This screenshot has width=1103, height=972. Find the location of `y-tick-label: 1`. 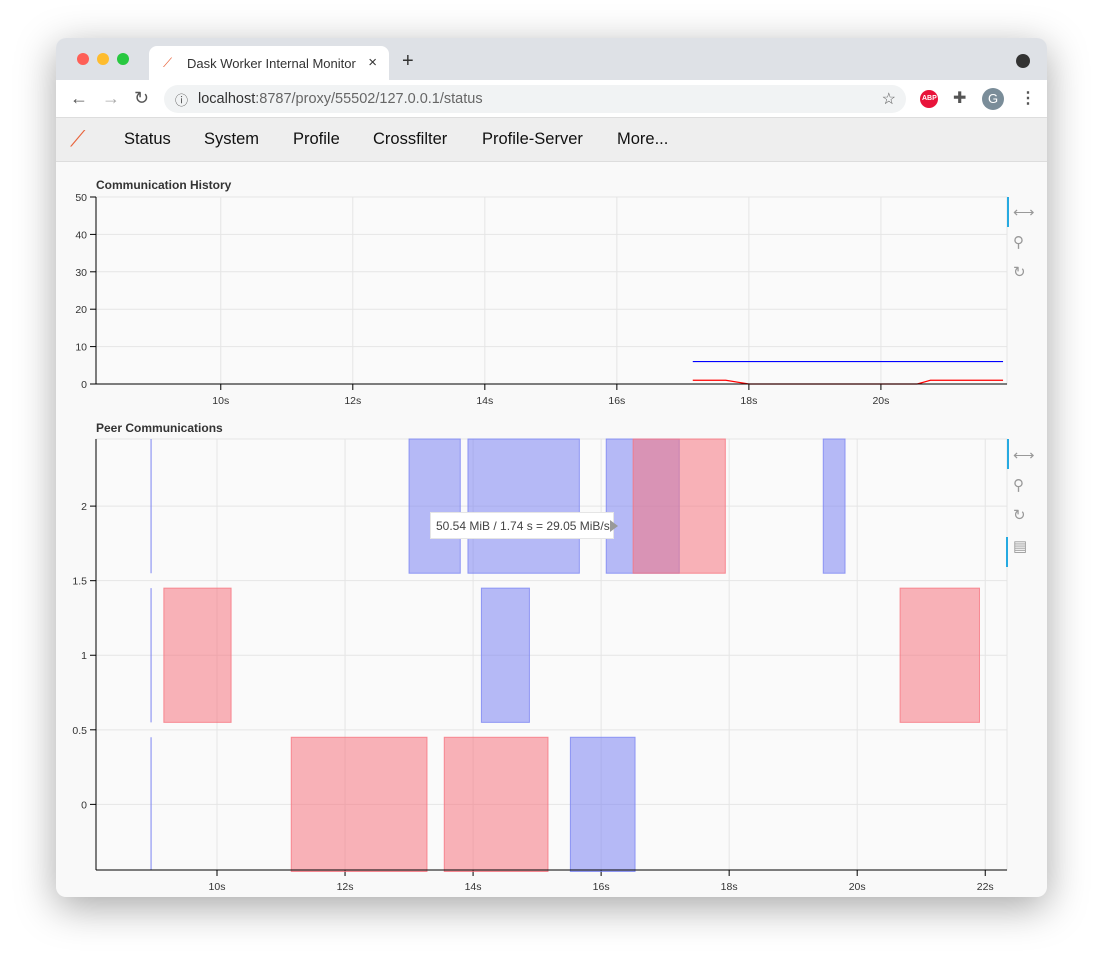

y-tick-label: 1 is located at coordinates (84, 656).